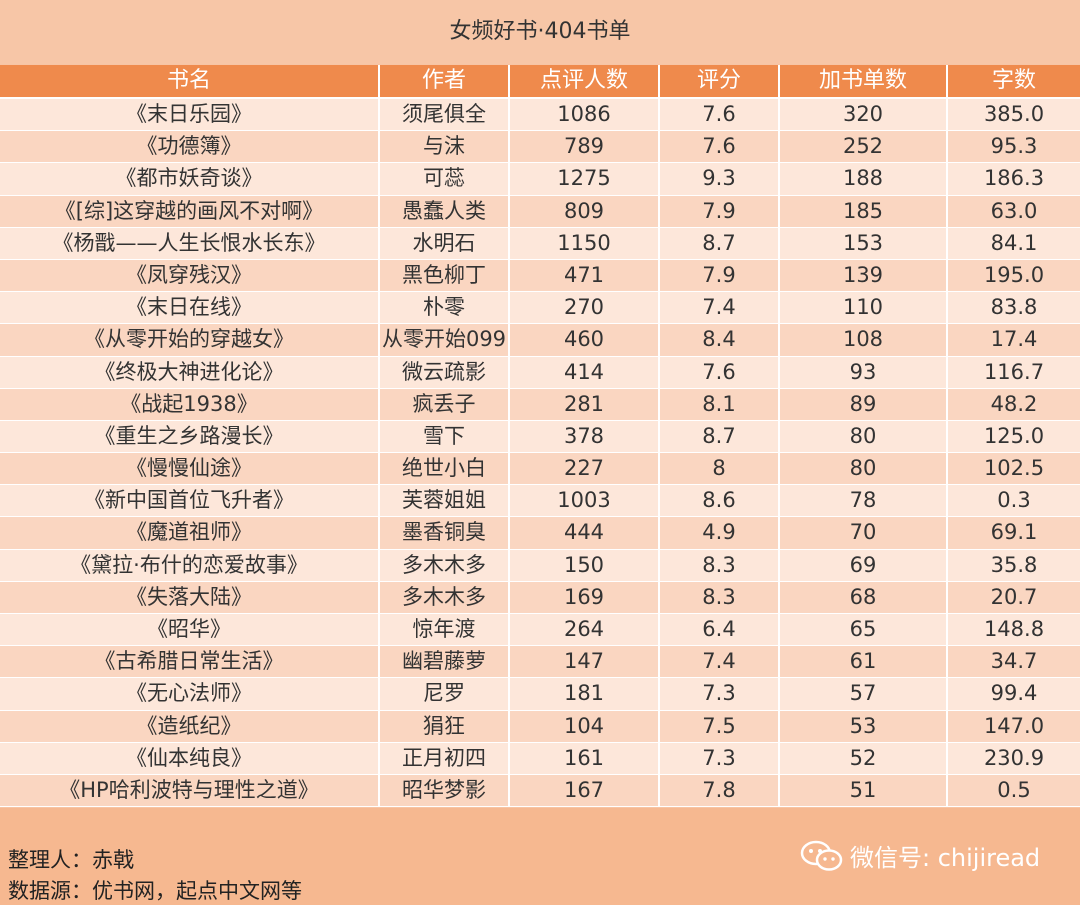 This screenshot has height=905, width=1080. Describe the element at coordinates (540, 147) in the screenshot. I see `table-row: 《功德簿》 与沫 789 7.6 252 95.3` at that location.